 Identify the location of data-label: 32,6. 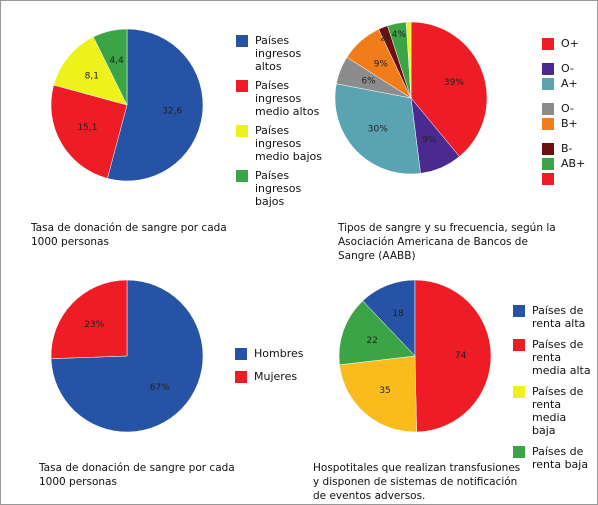
(172, 111).